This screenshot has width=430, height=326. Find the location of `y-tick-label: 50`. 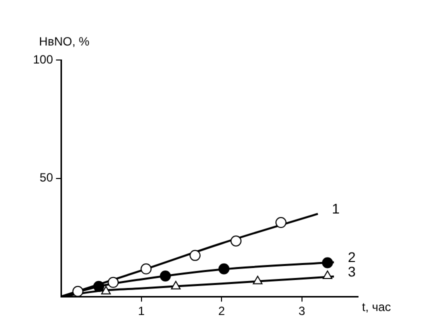

y-tick-label: 50 is located at coordinates (47, 177).